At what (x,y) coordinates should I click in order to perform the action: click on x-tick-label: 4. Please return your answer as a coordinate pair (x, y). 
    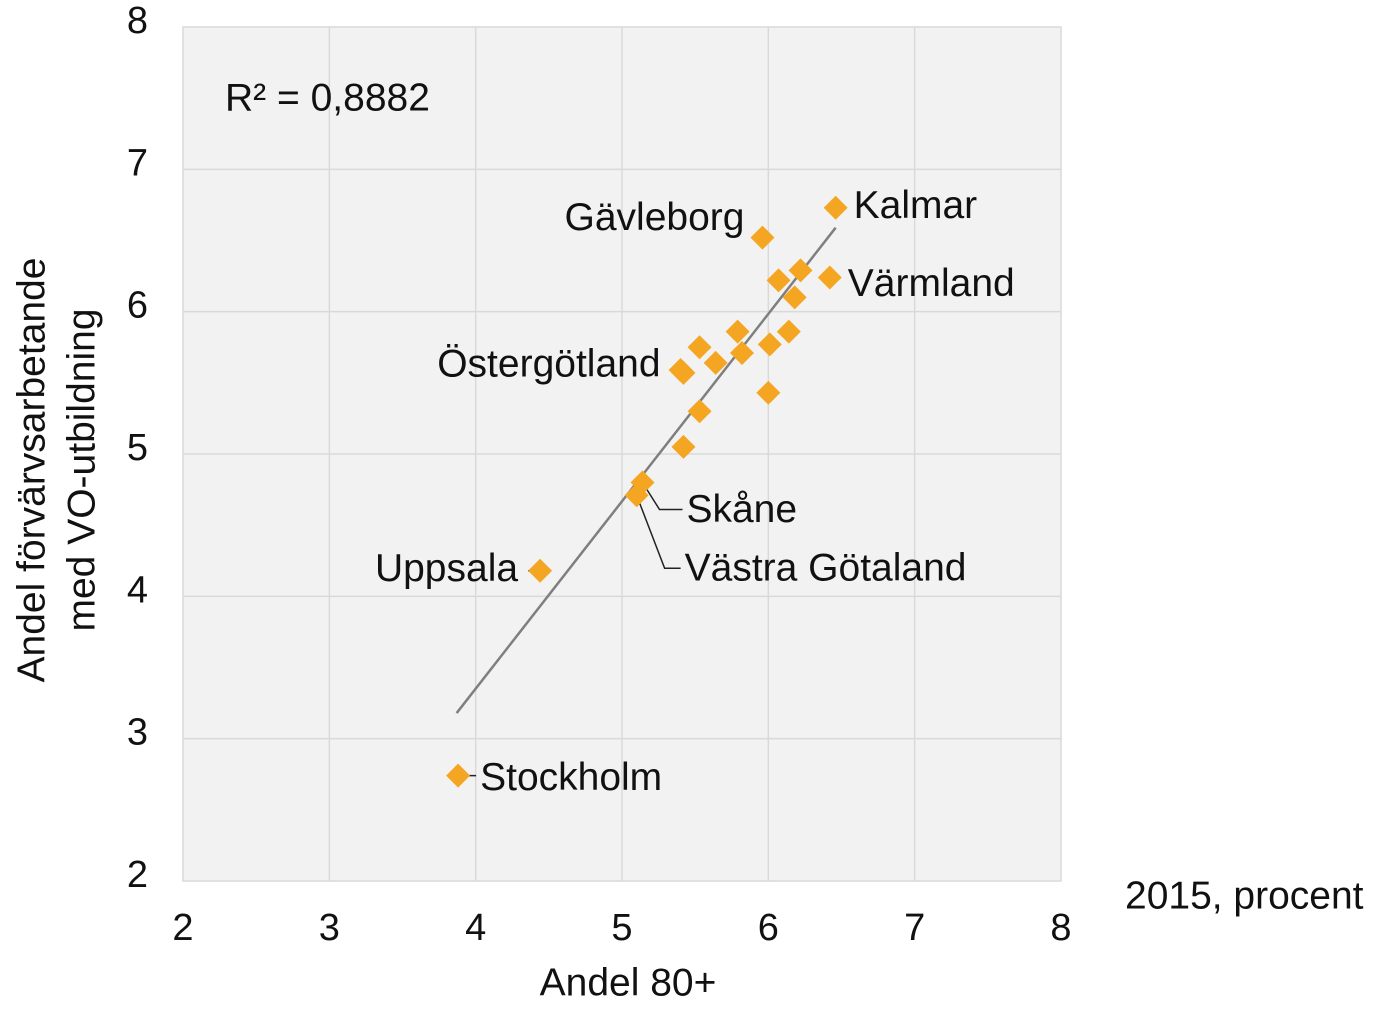
    Looking at the image, I should click on (475, 928).